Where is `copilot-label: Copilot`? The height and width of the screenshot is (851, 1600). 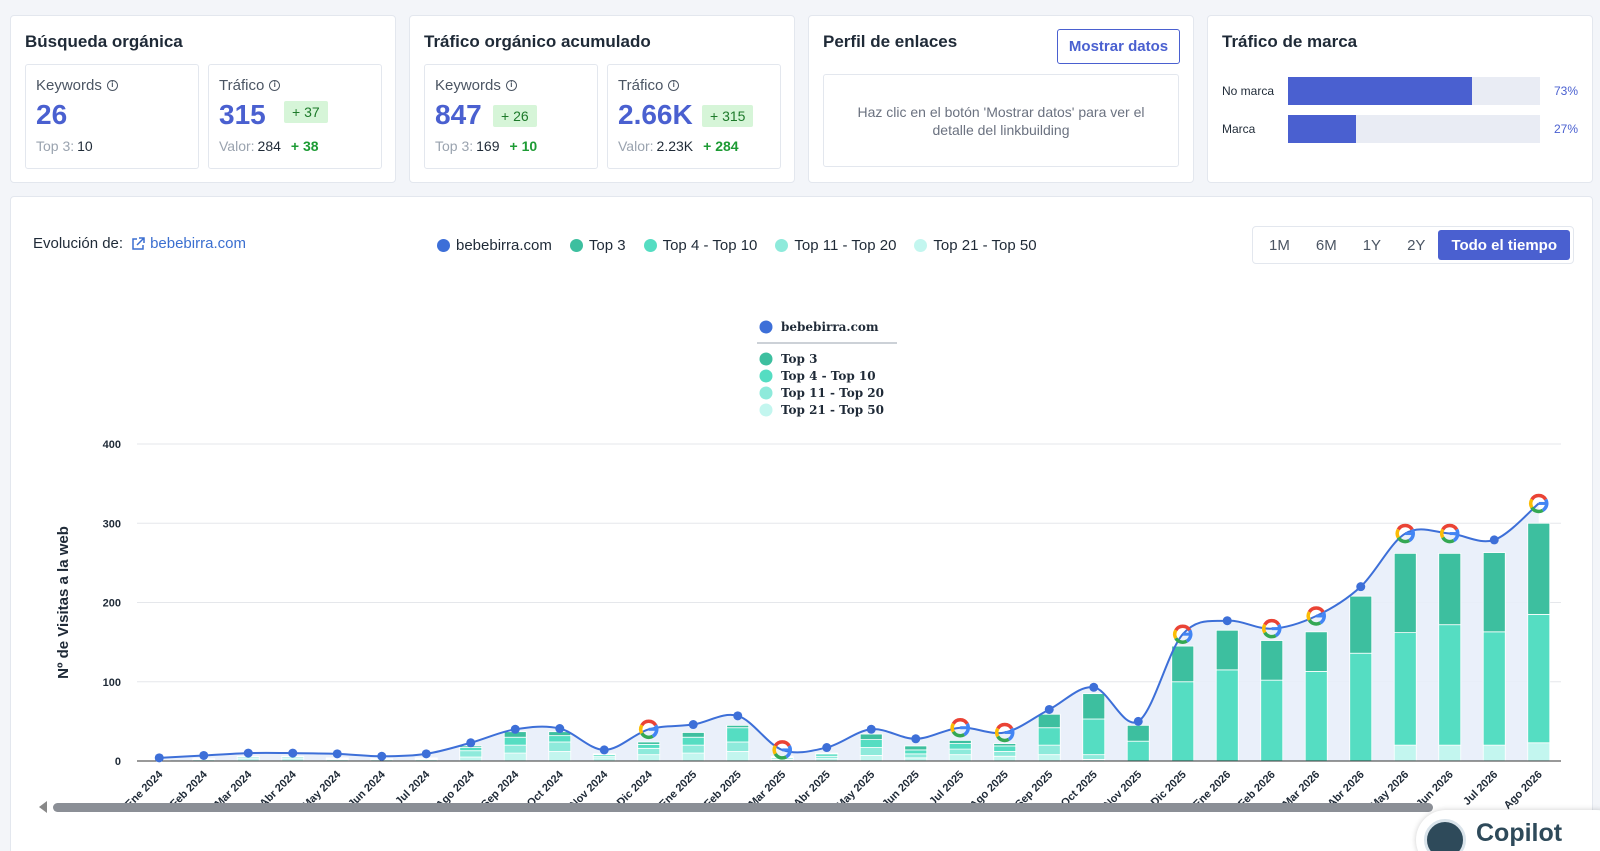 copilot-label: Copilot is located at coordinates (1519, 832).